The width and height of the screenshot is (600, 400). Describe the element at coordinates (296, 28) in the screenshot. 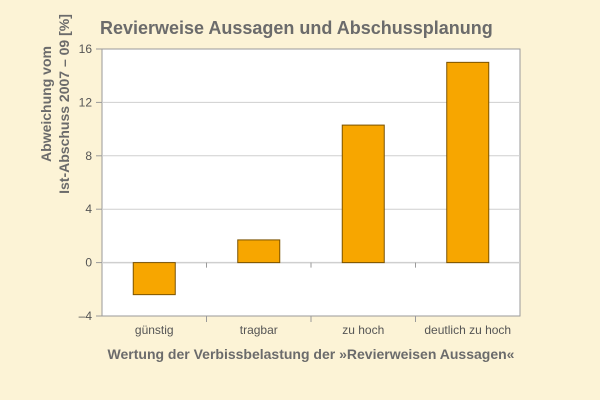

I see `chart-title: Revierweise Aussagen und Abschussplanung` at that location.